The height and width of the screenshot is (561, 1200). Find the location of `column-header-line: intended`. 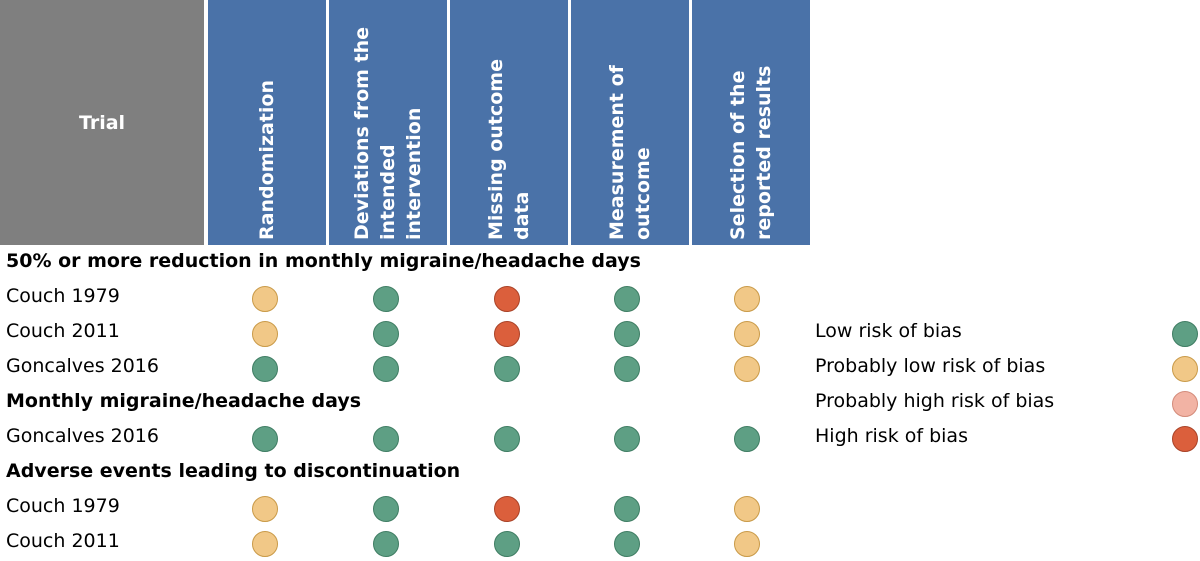

column-header-line: intended is located at coordinates (388, 192).